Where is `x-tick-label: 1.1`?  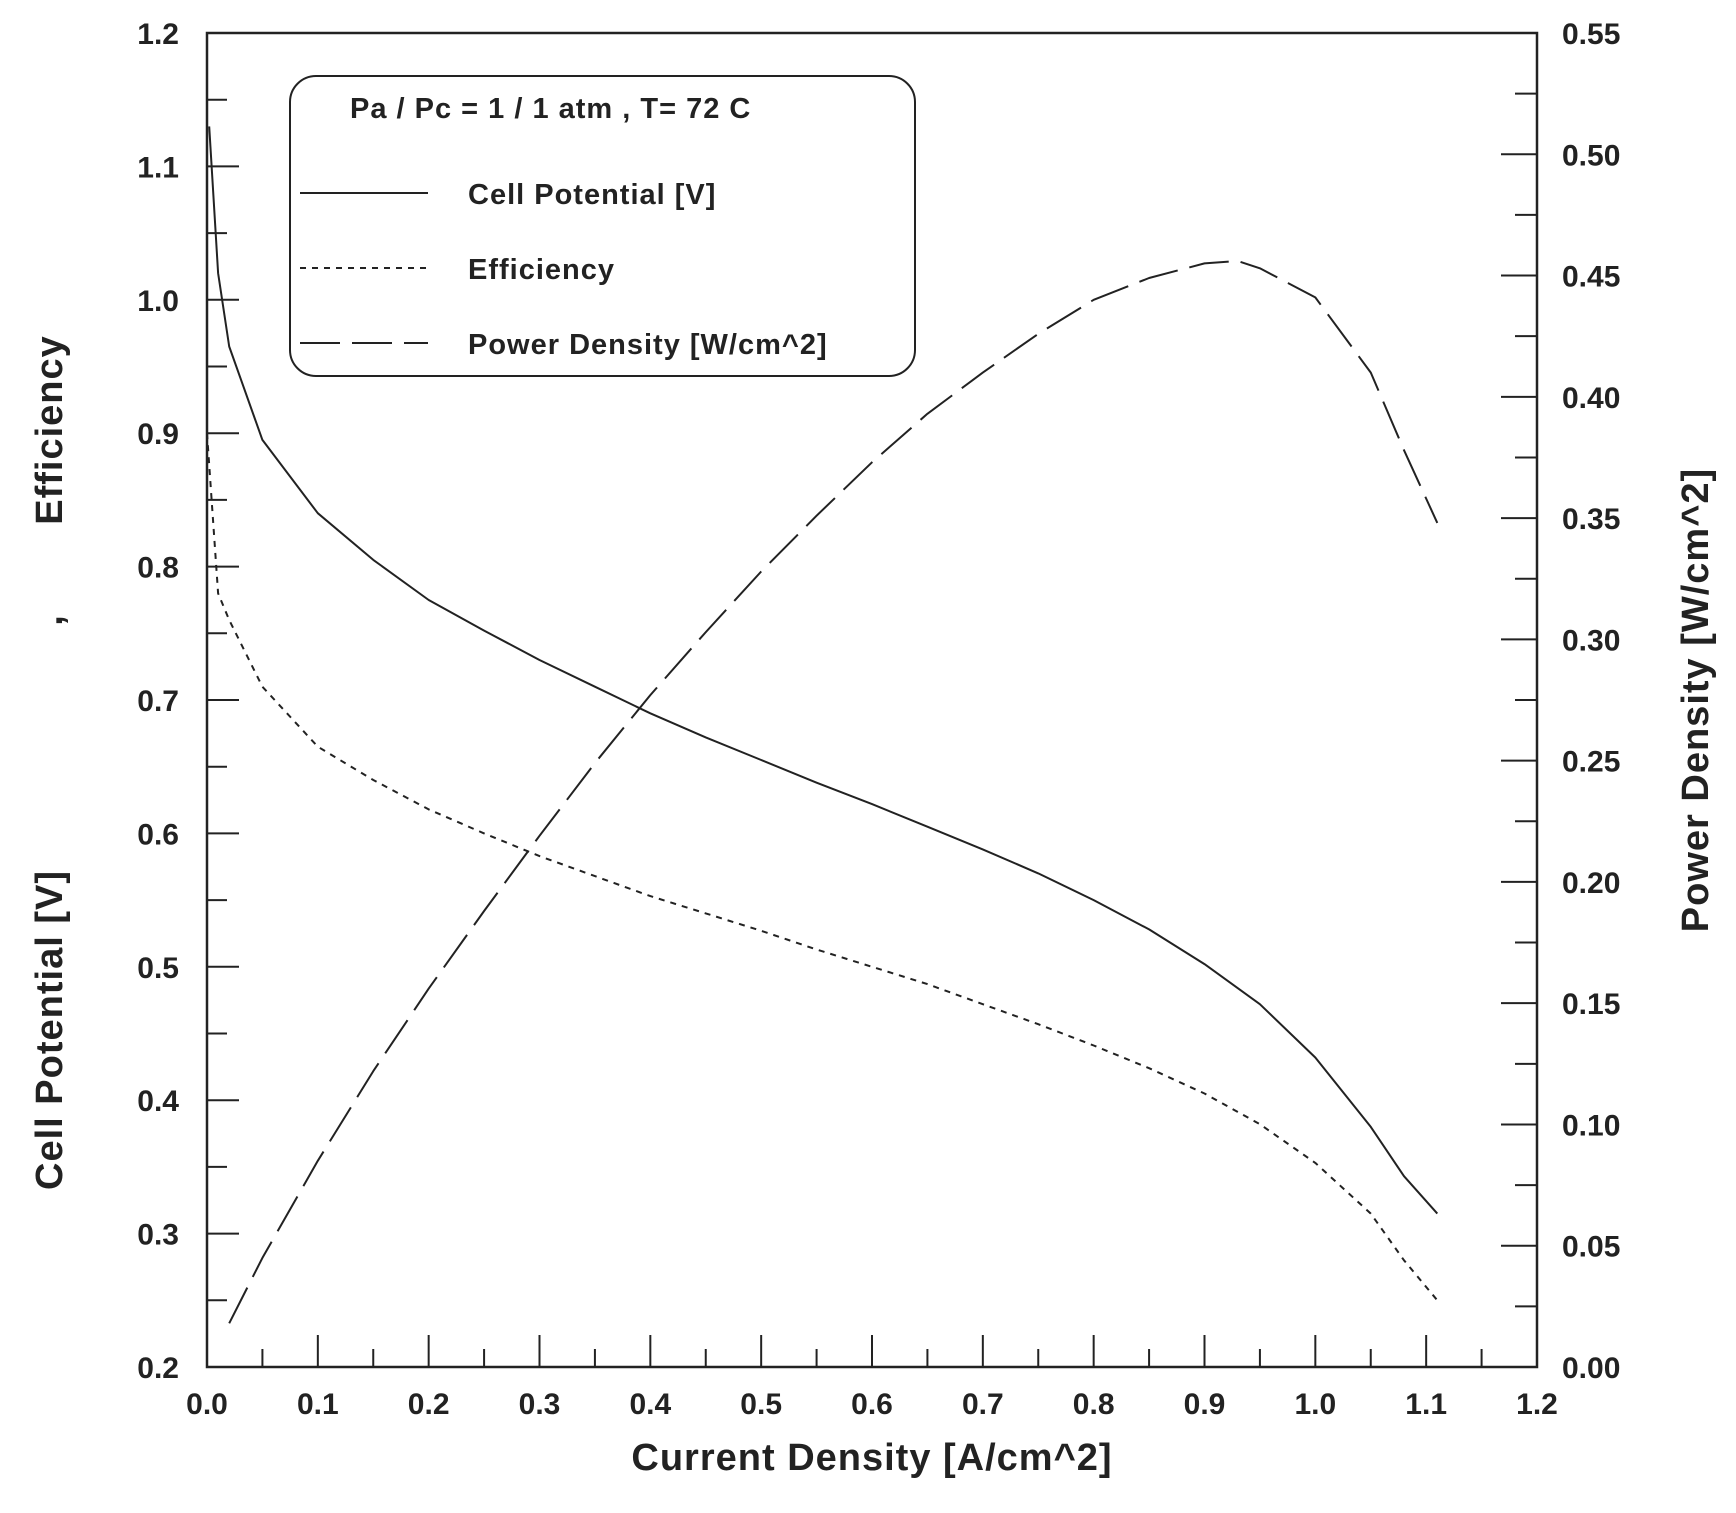 x-tick-label: 1.1 is located at coordinates (1426, 1404).